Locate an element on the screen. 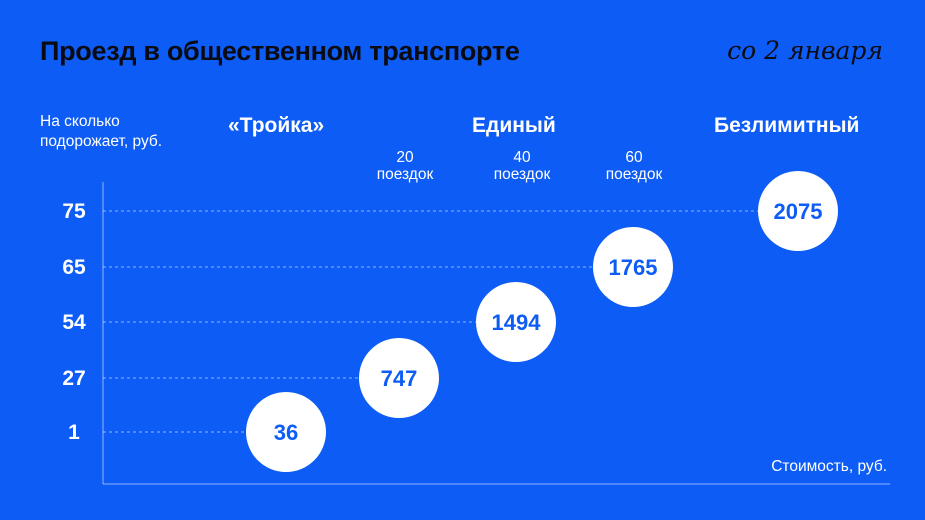 This screenshot has width=925, height=520. y-axis-label: На сколько подорожает, руб. is located at coordinates (101, 131).